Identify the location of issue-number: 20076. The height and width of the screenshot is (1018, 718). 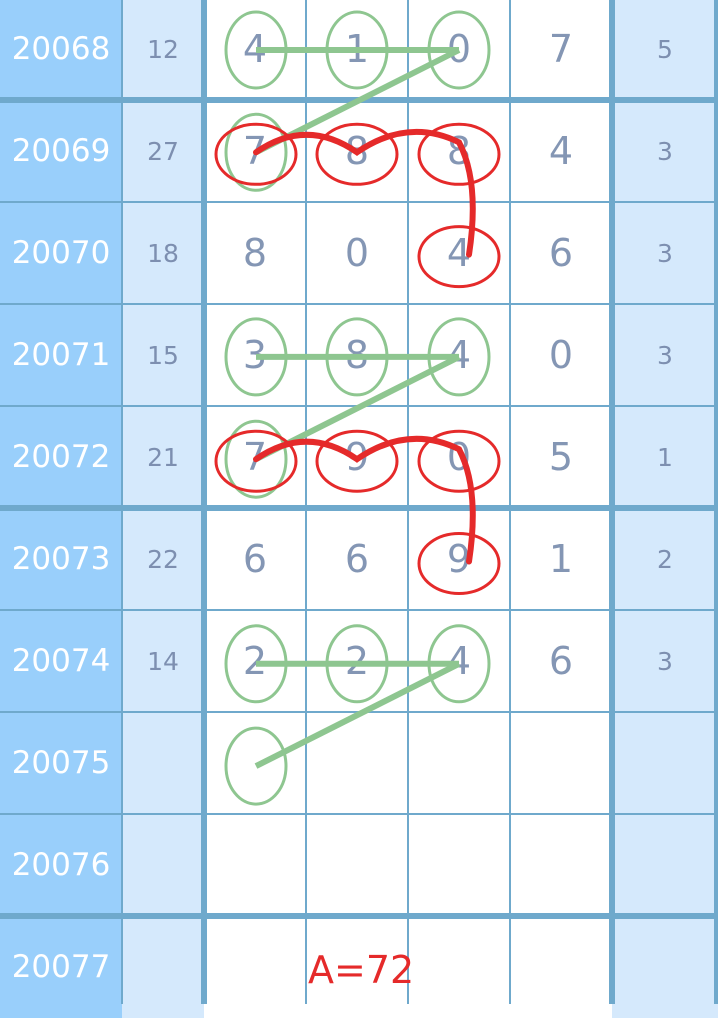
(61, 865).